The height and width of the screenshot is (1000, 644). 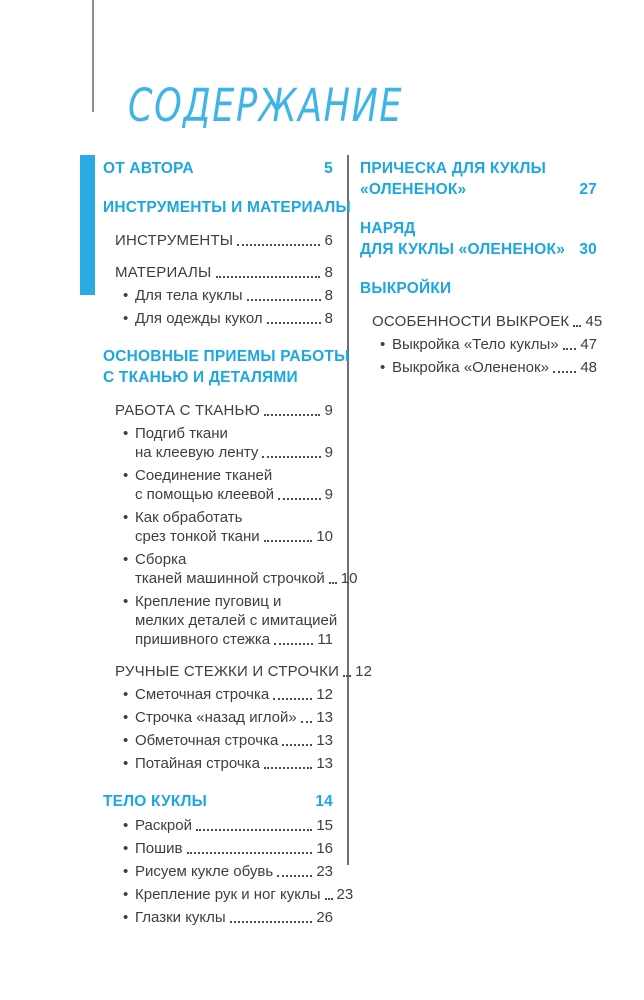 What do you see at coordinates (236, 620) in the screenshot?
I see `entry-text: мелких деталей с имитацией` at bounding box center [236, 620].